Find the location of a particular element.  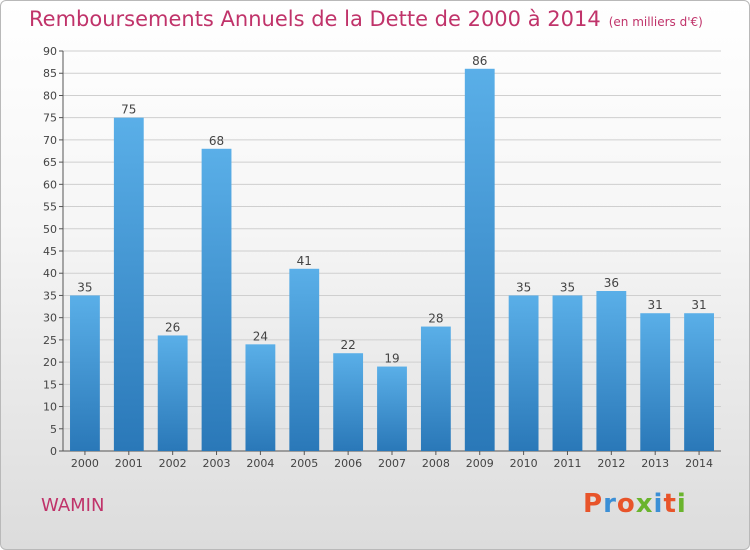

x-tick-label: 2009 is located at coordinates (480, 463).